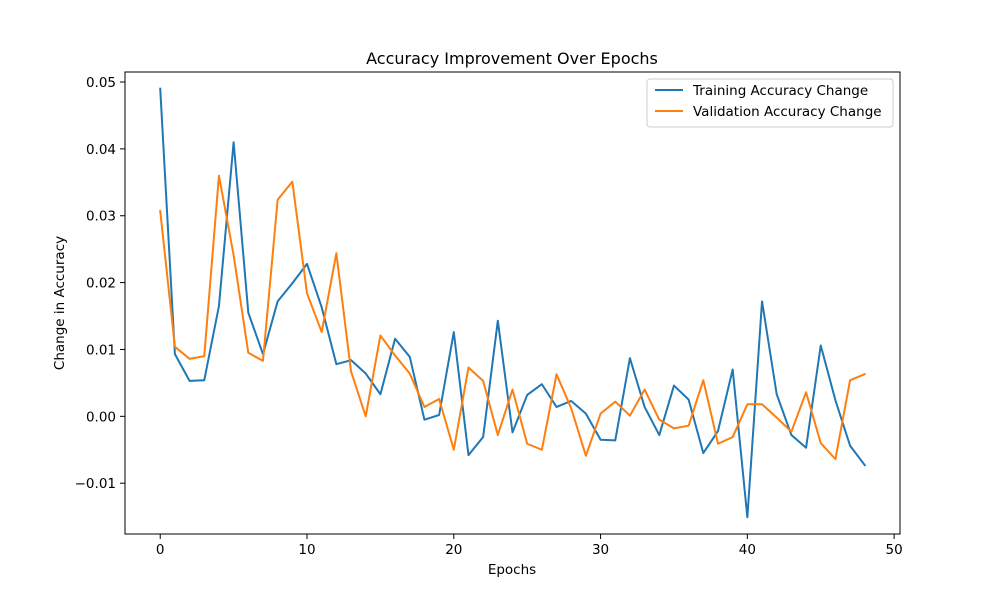 The image size is (1000, 600). What do you see at coordinates (894, 550) in the screenshot?
I see `x-tick-label: 50` at bounding box center [894, 550].